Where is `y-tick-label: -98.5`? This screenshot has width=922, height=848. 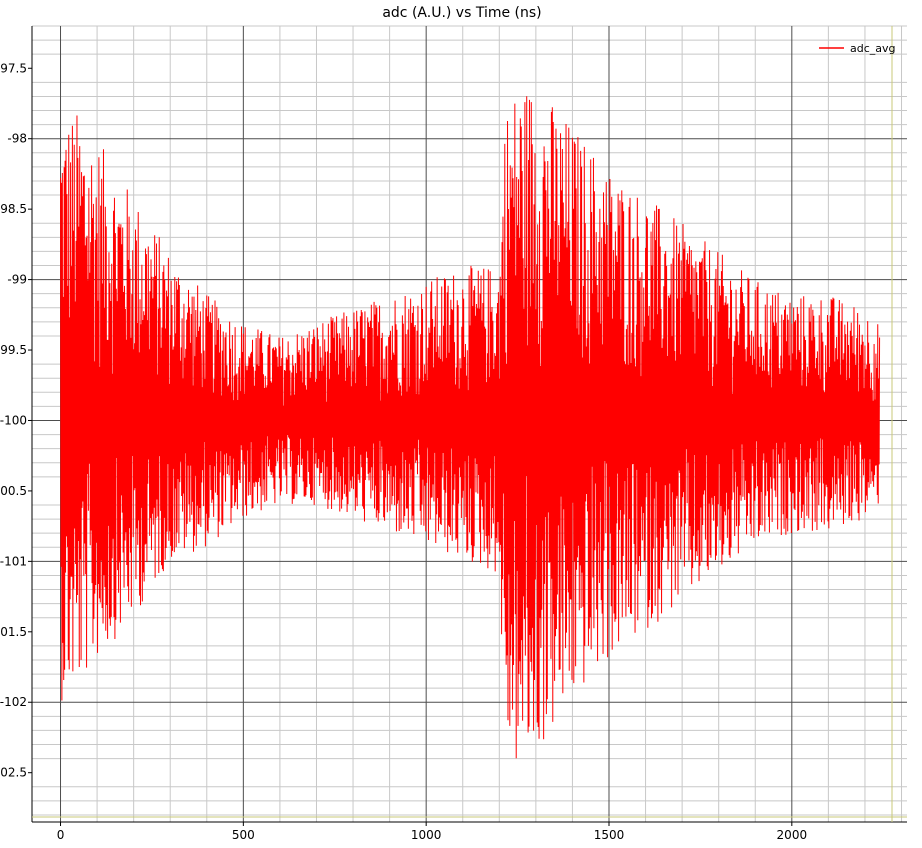 y-tick-label: -98.5 is located at coordinates (13, 209).